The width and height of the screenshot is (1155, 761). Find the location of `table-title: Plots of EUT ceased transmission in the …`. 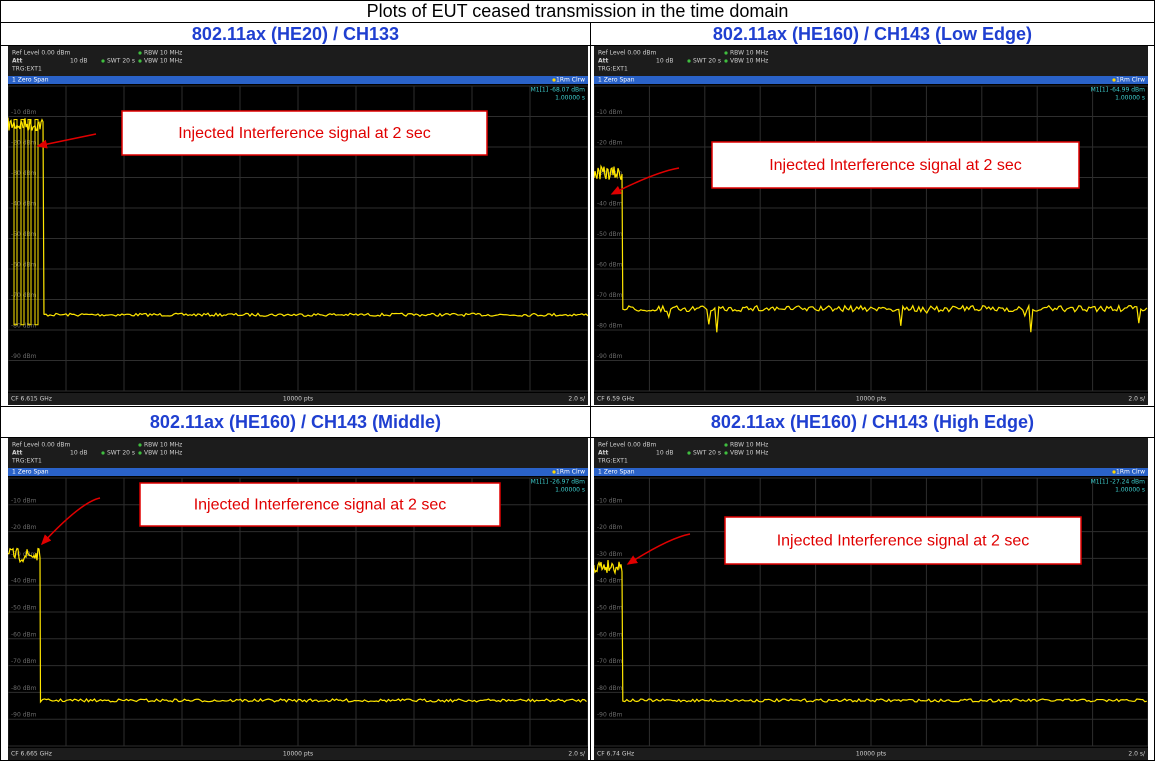

table-title: Plots of EUT ceased transmission in the … is located at coordinates (577, 11).